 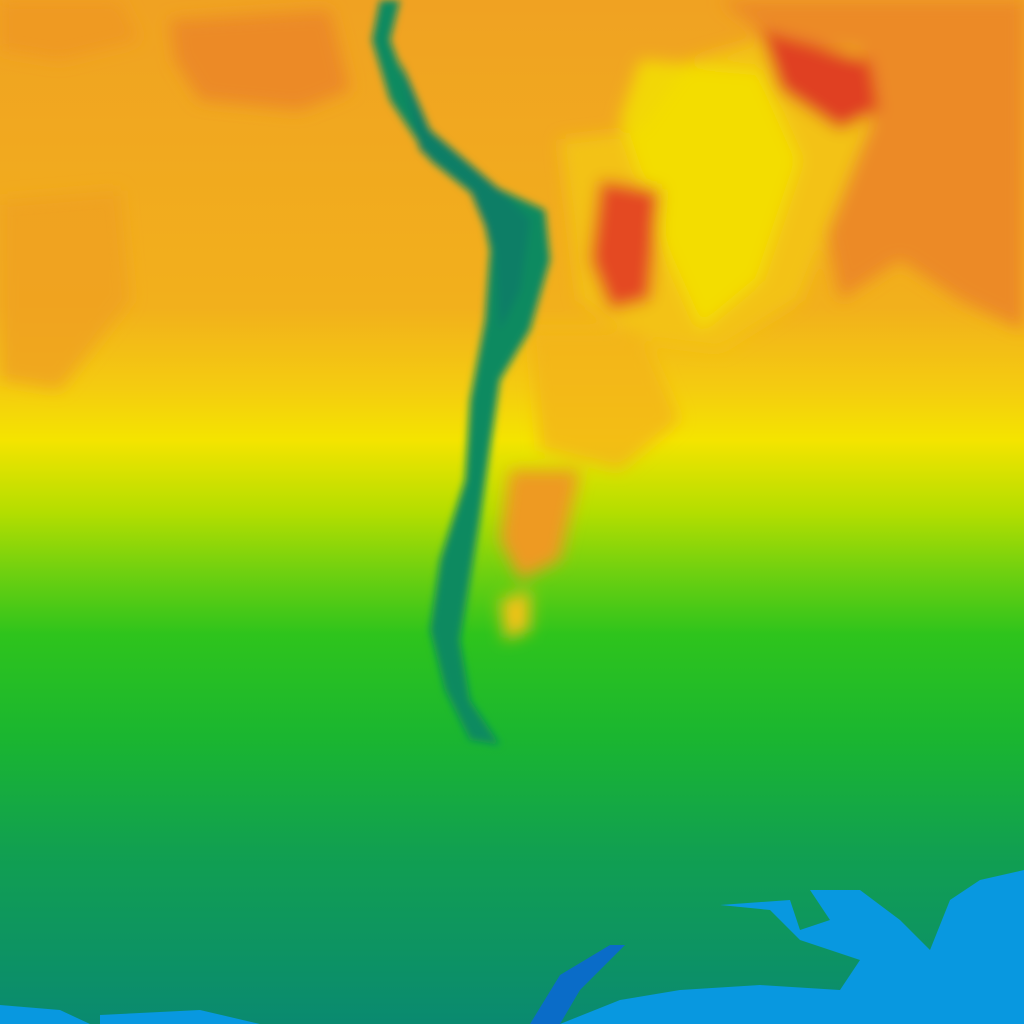 I want to click on cool-regions, so click(x=461, y=372).